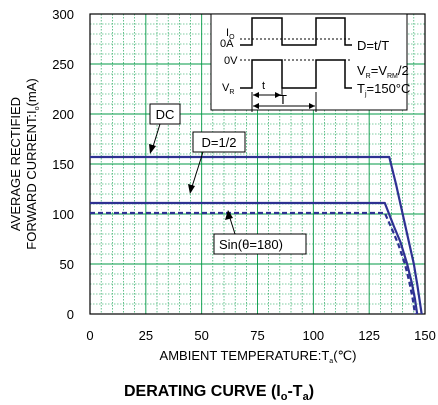  I want to click on annotation-d-half-label: D=1/2, so click(218, 142).